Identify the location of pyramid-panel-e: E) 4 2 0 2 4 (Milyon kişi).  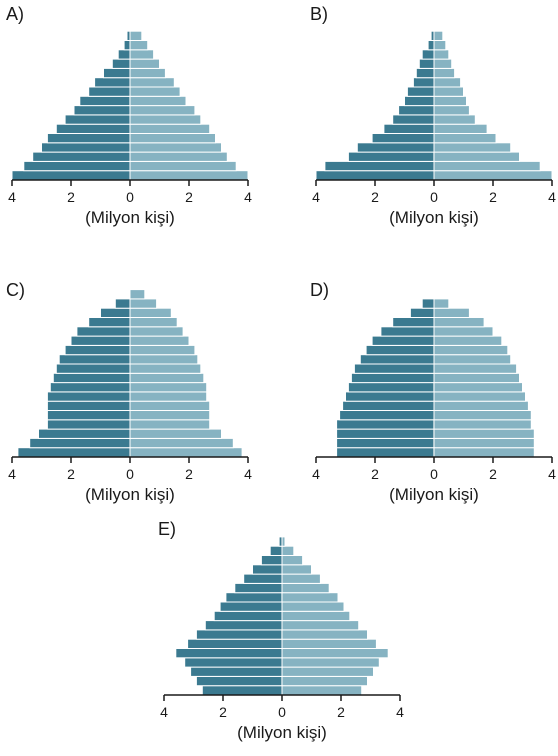
(281, 630).